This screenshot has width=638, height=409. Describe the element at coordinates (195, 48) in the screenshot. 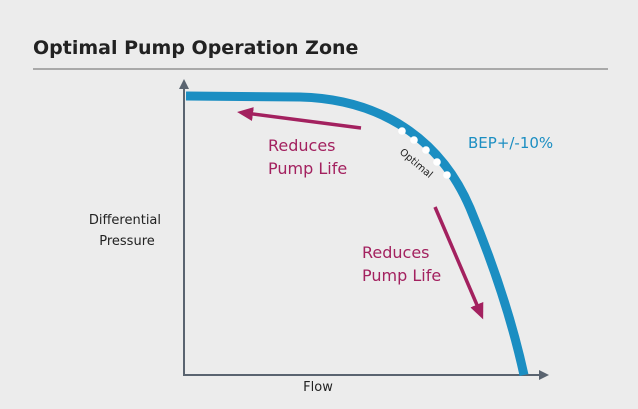

I see `title: Optimal Pump Operation Zone` at that location.